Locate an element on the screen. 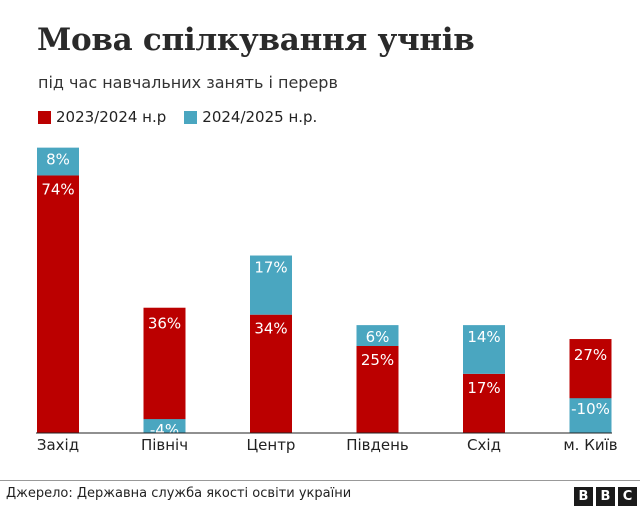  x-tick-label: Північ is located at coordinates (164, 445).